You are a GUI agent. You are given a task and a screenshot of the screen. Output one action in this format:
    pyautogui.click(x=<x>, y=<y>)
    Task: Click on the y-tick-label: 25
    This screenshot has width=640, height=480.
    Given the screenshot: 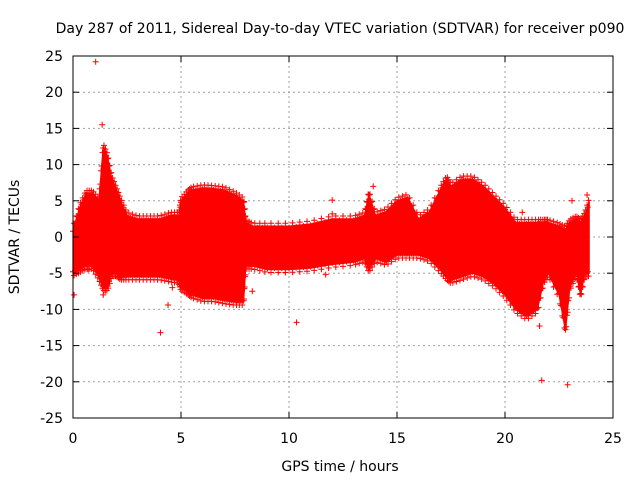 What is the action you would take?
    pyautogui.click(x=54, y=57)
    